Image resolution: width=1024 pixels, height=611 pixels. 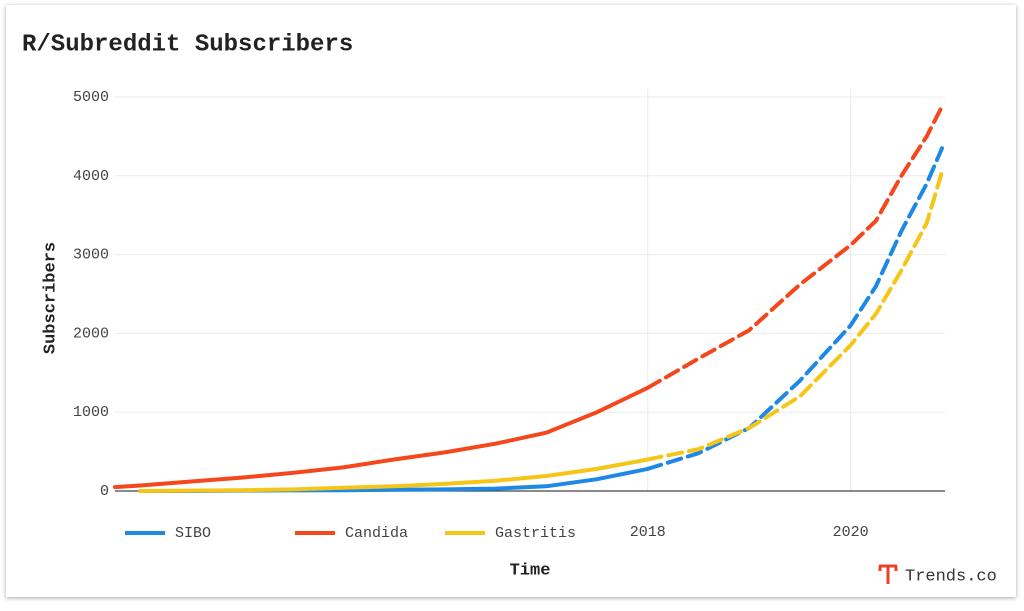 I want to click on y-tick-label: 0, so click(x=104, y=491).